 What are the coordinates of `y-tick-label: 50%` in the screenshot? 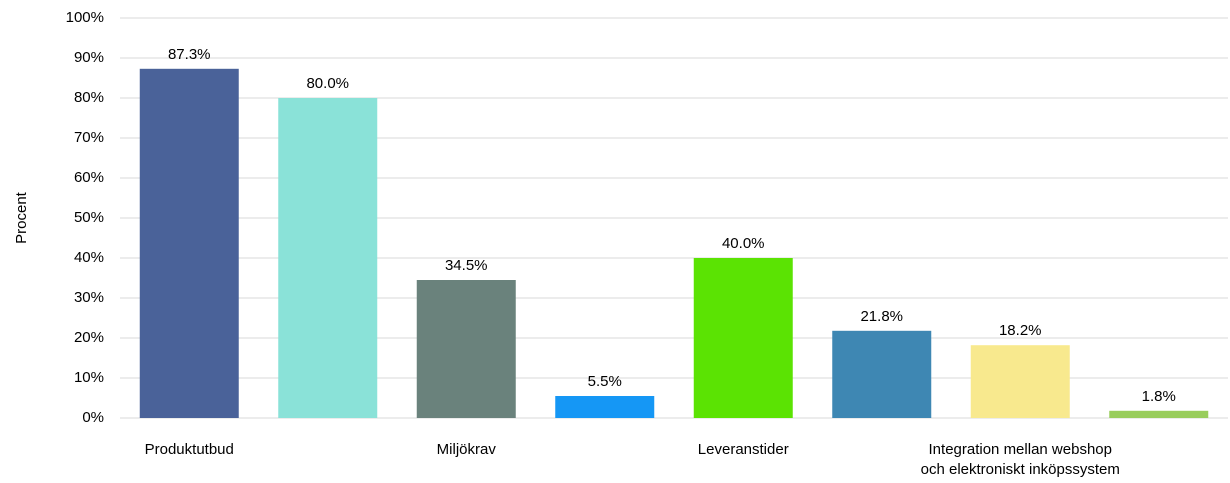 It's located at (89, 217).